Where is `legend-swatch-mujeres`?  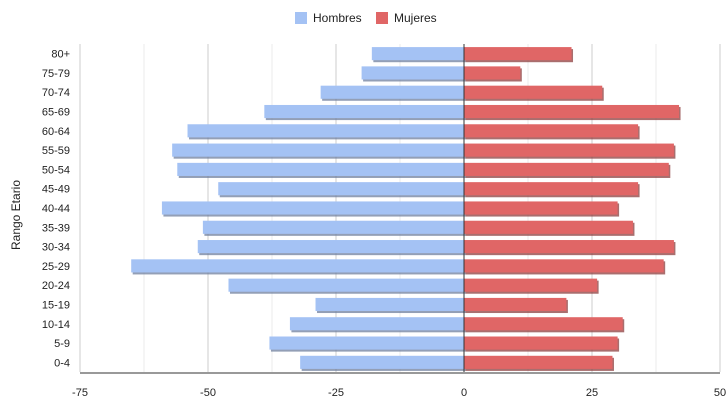
legend-swatch-mujeres is located at coordinates (382, 18).